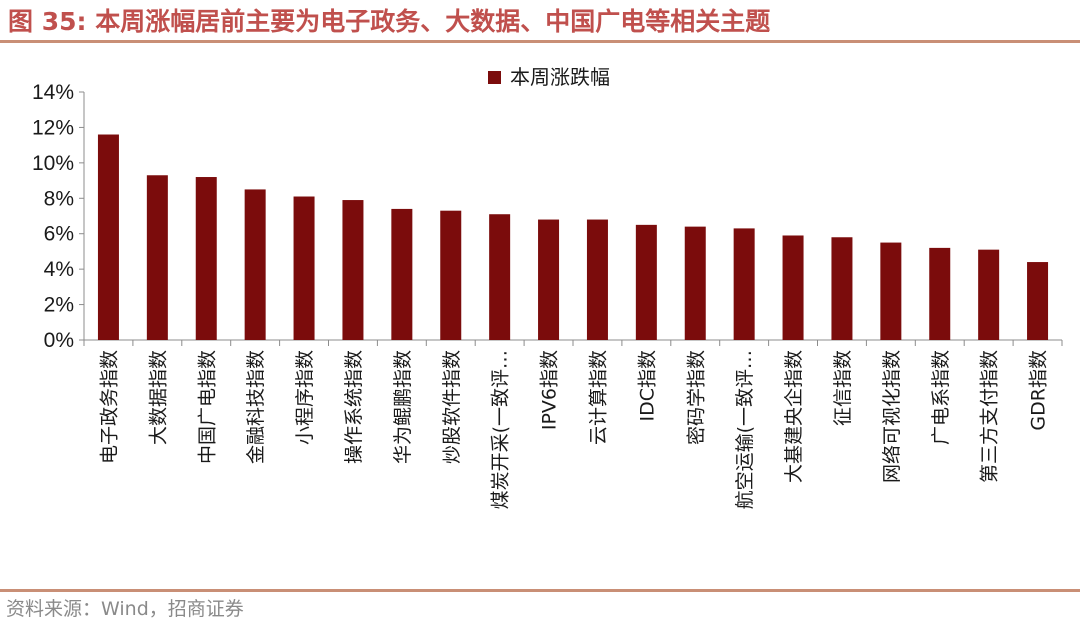  Describe the element at coordinates (59, 305) in the screenshot. I see `y-tick-label: 2%` at that location.